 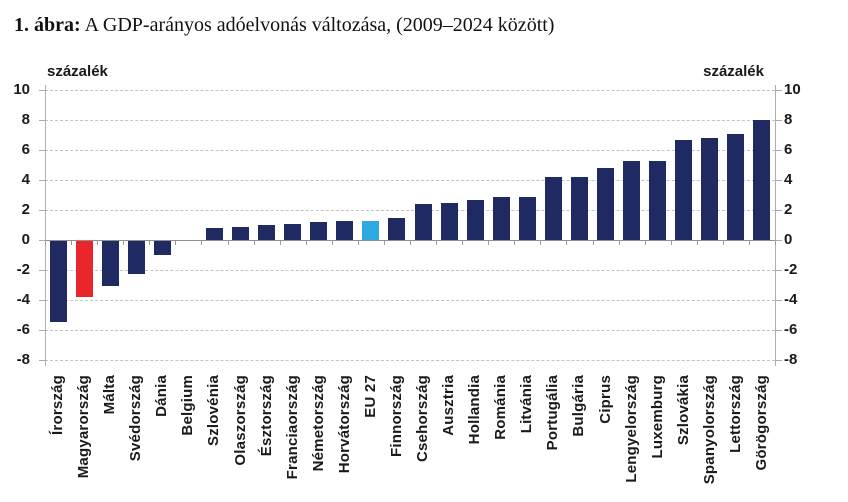 What do you see at coordinates (77, 71) in the screenshot?
I see `left-axis-unit-label: százalék` at bounding box center [77, 71].